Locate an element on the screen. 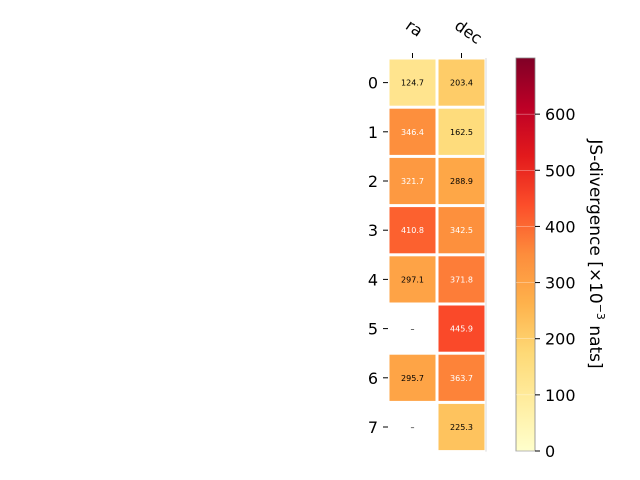 The width and height of the screenshot is (640, 480). colorbar-tick-label-600: 600 is located at coordinates (560, 114).